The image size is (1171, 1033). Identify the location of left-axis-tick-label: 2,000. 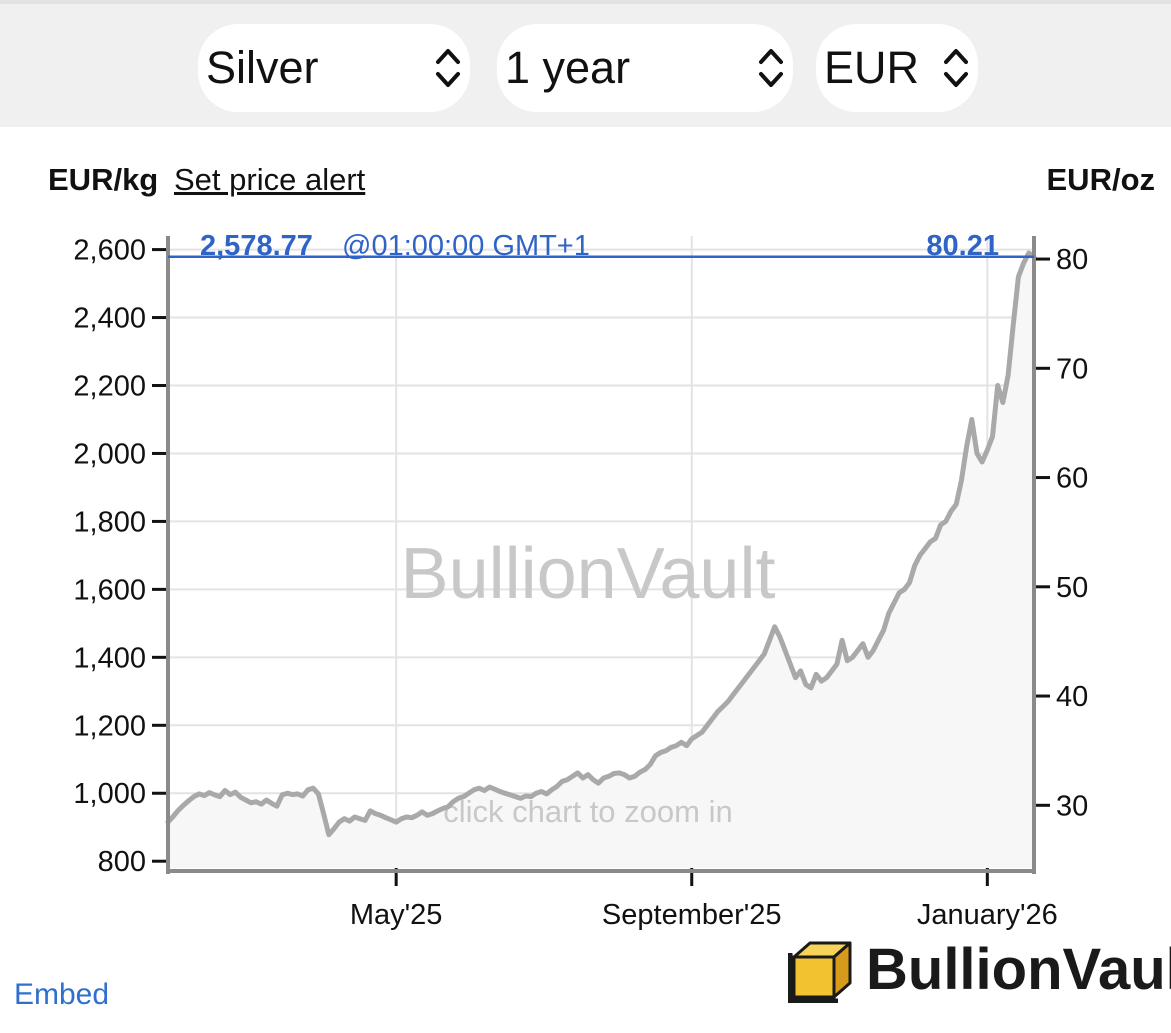
(109, 454).